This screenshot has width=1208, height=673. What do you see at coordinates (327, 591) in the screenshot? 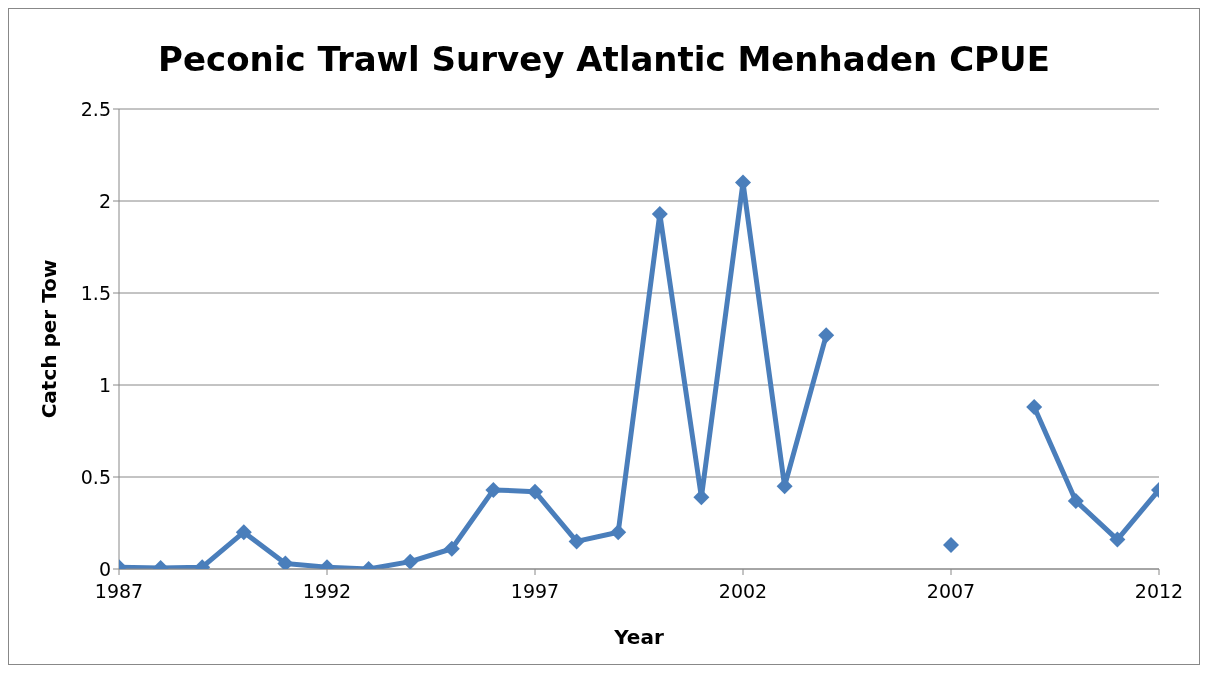
I see `x-tick-label: 1992` at bounding box center [327, 591].